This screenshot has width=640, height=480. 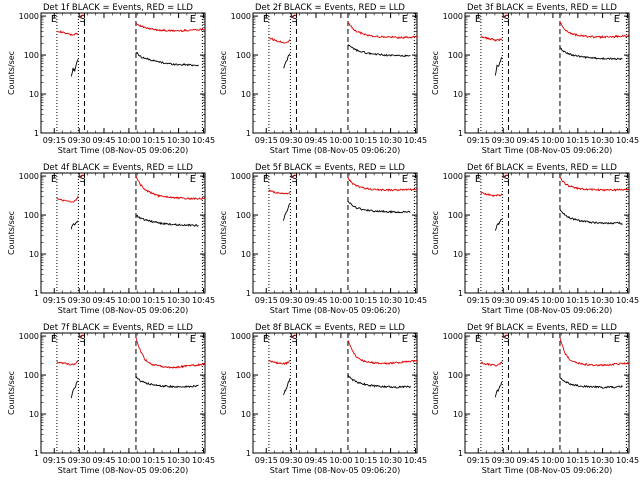 What do you see at coordinates (542, 8) in the screenshot?
I see `panel-title: Det 3f BLACK = Events, RED = LLD` at bounding box center [542, 8].